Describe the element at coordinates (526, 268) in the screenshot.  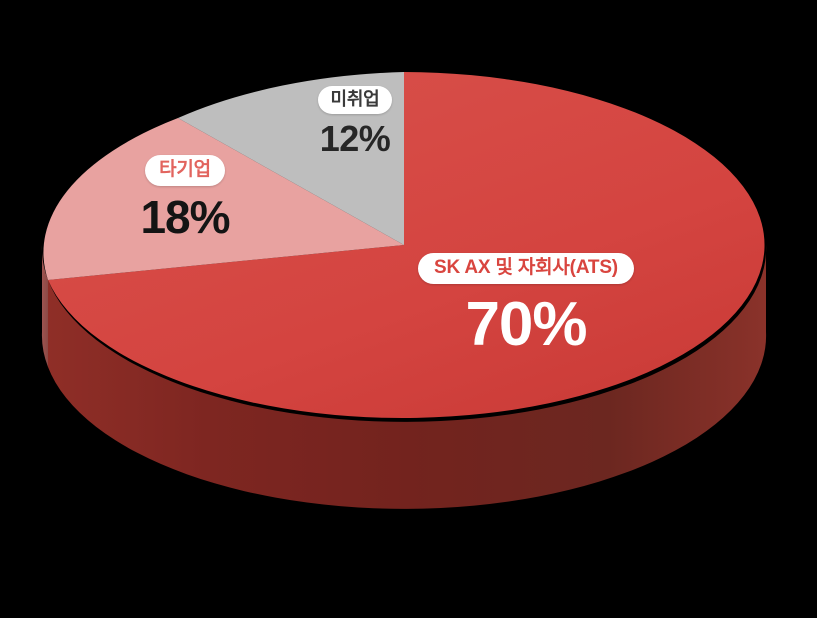
I see `slice-label-pill-sk-ax: SK AX 및 자회사(ATS)` at that location.